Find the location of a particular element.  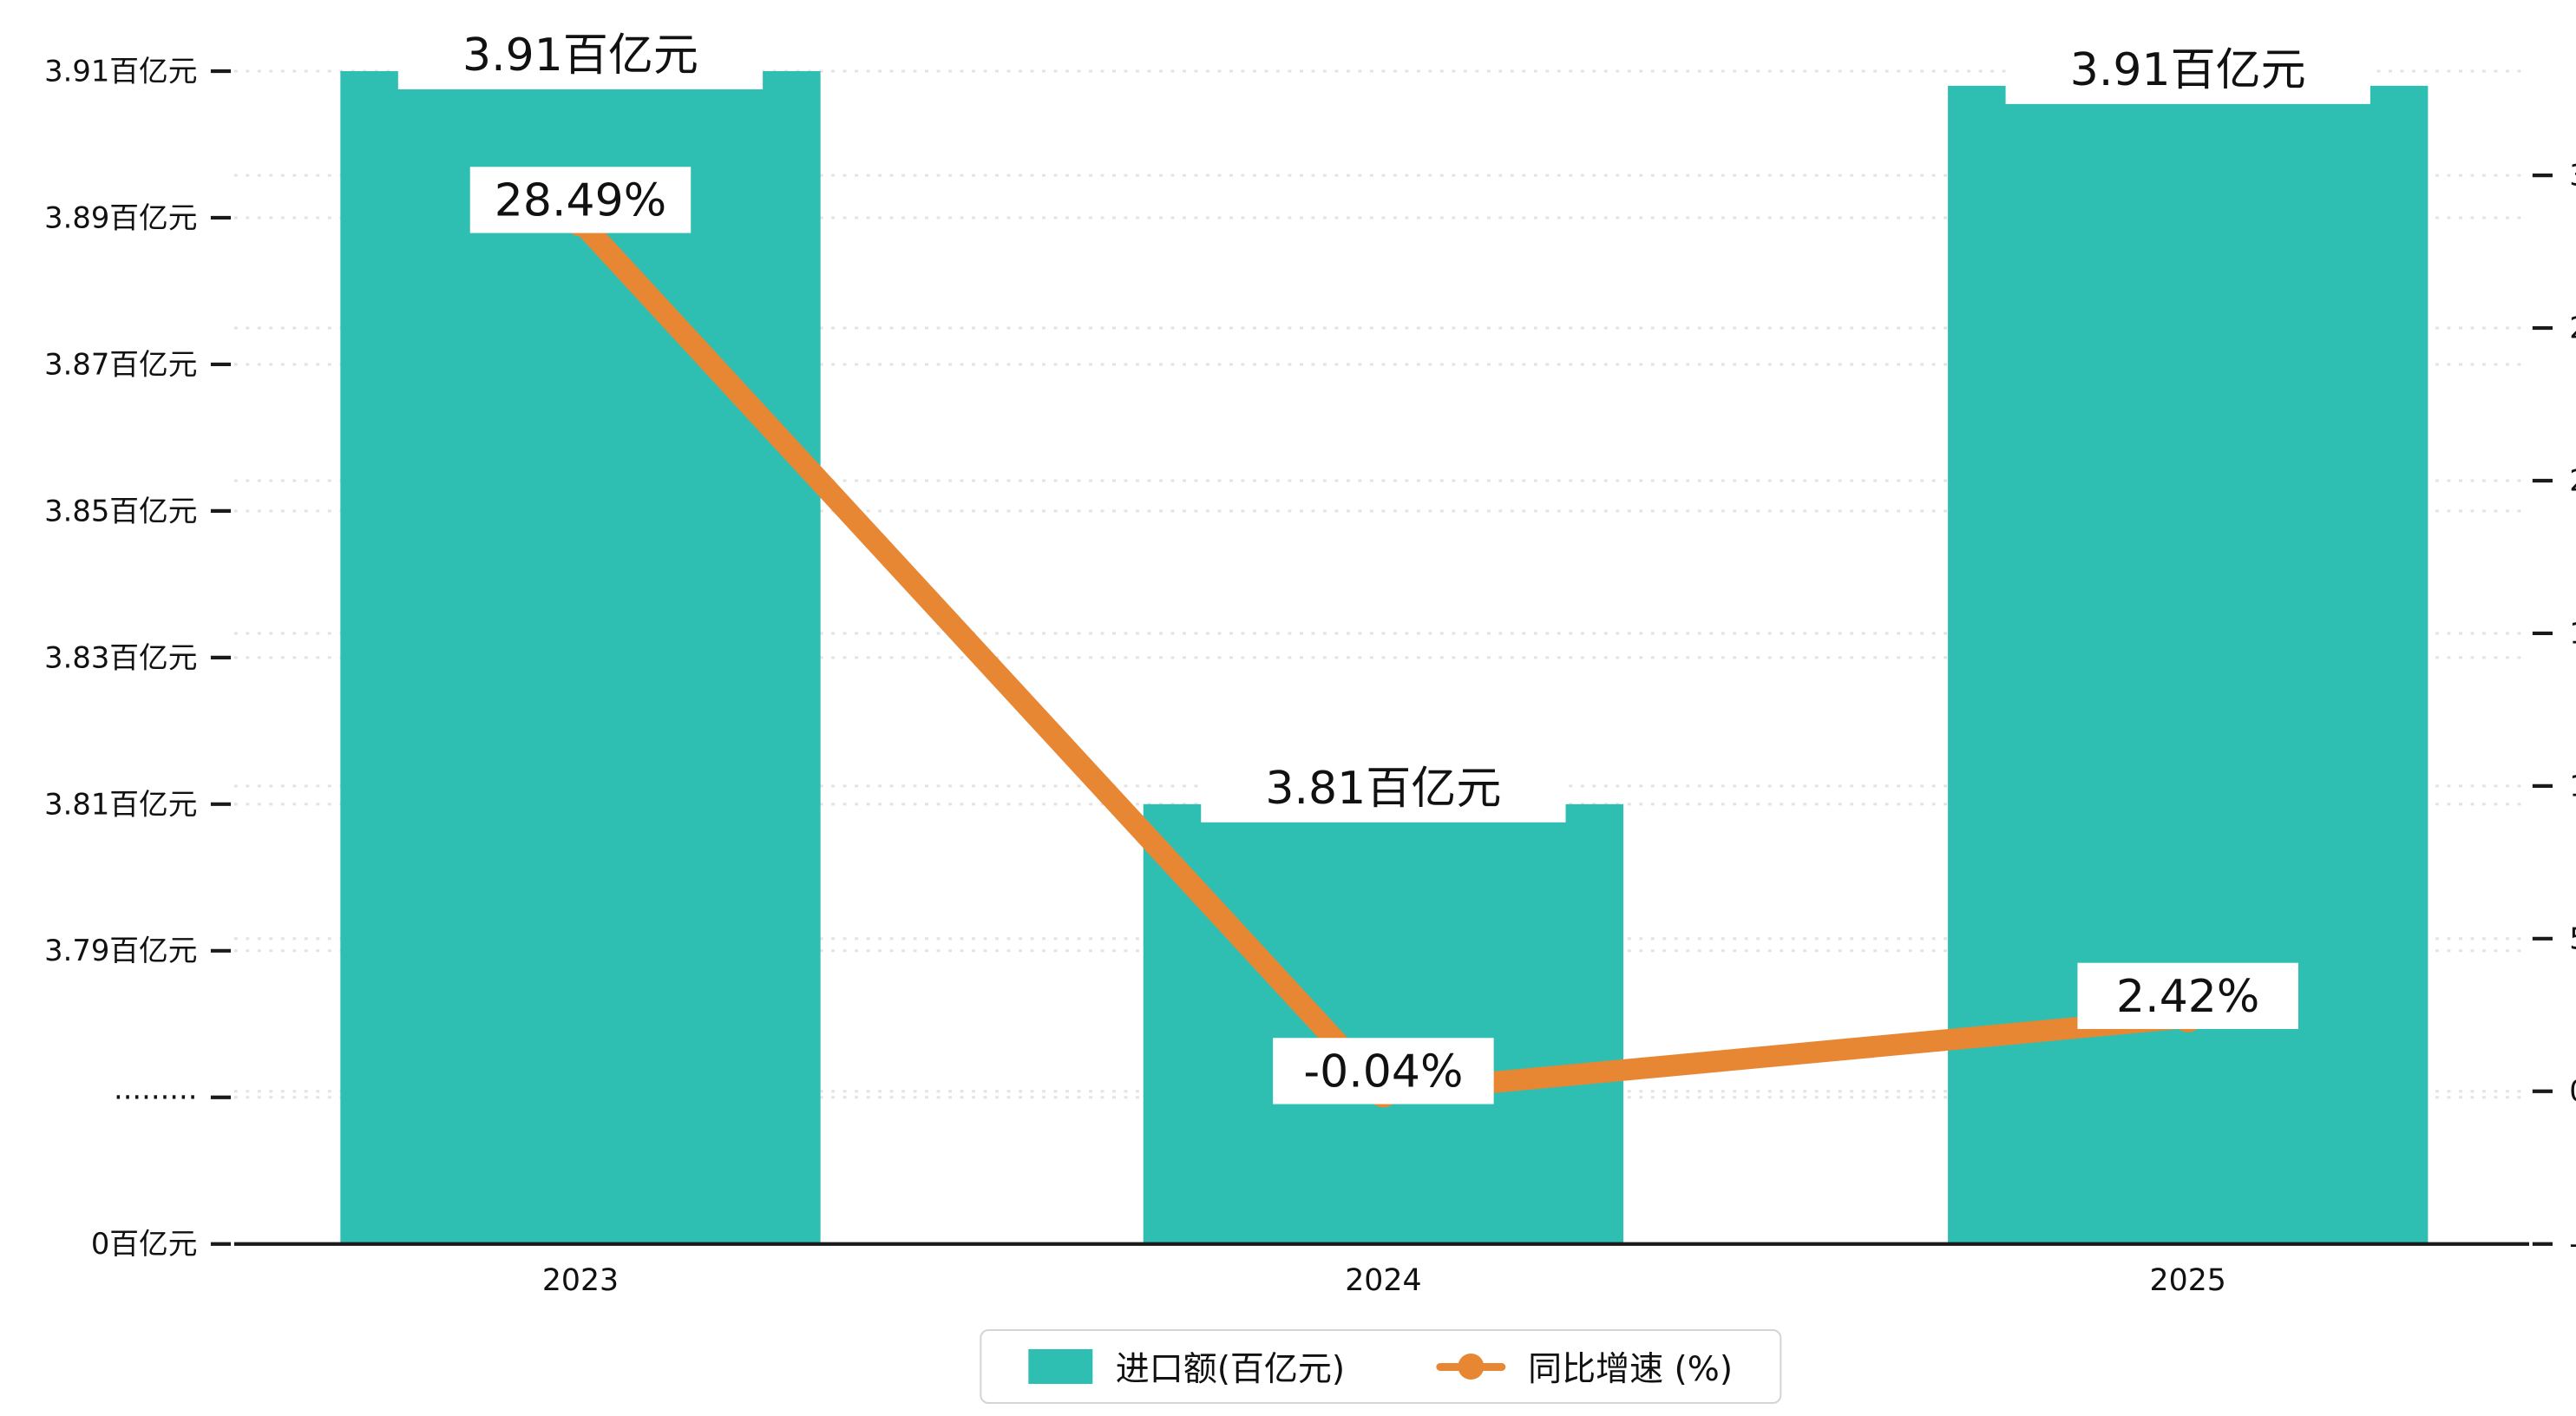

legend: 进口额(百亿元) 同比增速 (%) is located at coordinates (1381, 1367).